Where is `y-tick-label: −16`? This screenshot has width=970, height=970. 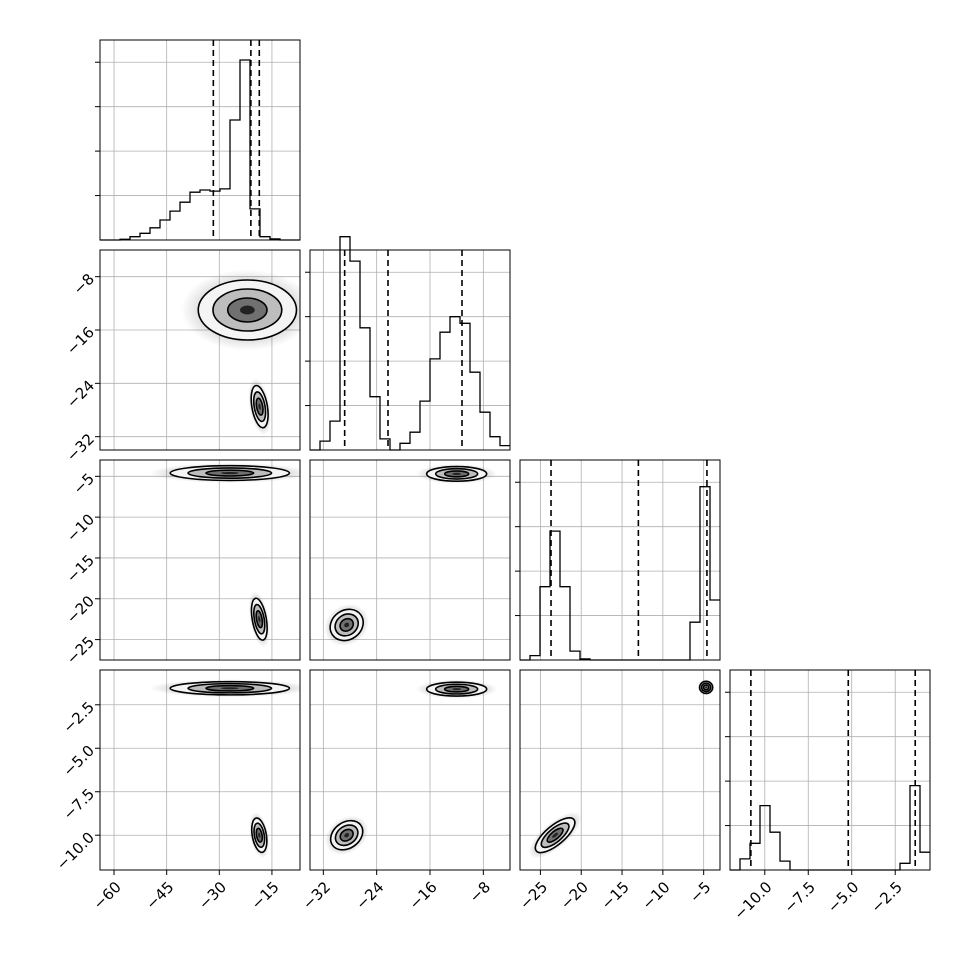
y-tick-label: −16 is located at coordinates (80, 340).